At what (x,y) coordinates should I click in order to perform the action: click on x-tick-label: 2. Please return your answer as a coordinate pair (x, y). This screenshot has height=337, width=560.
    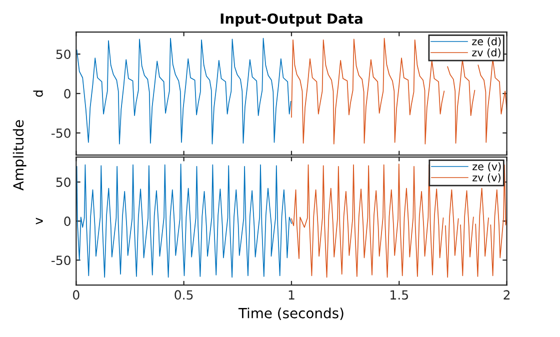
    Looking at the image, I should click on (507, 295).